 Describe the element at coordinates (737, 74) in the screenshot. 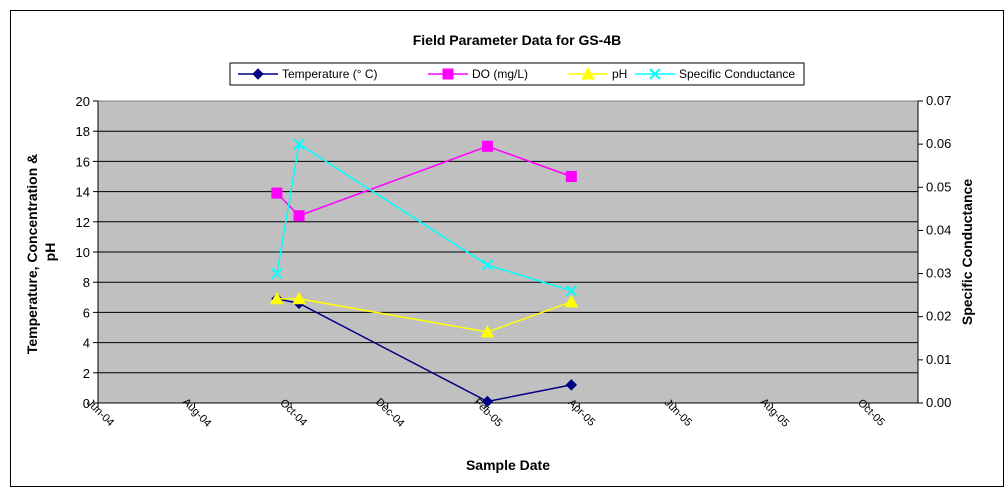

I see `legend-label: Specific Conductance` at that location.